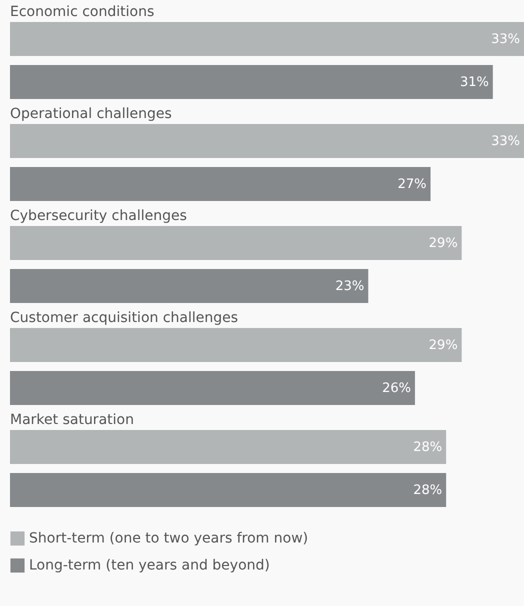  I want to click on y-tick-label: Customer acquisition challenges, so click(124, 318).